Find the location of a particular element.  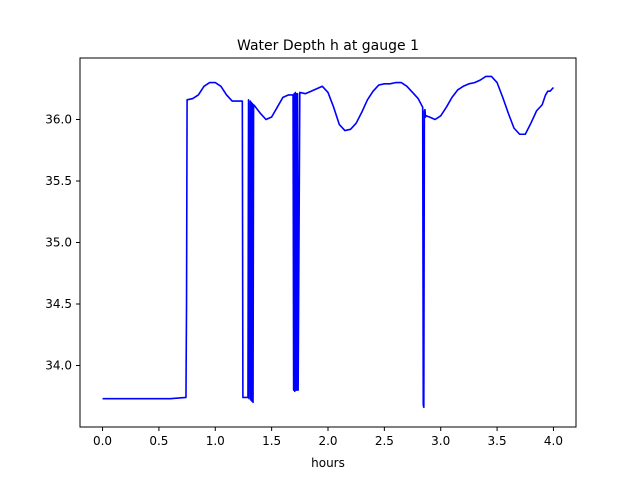

x-tick-label: 3.0 is located at coordinates (440, 441).